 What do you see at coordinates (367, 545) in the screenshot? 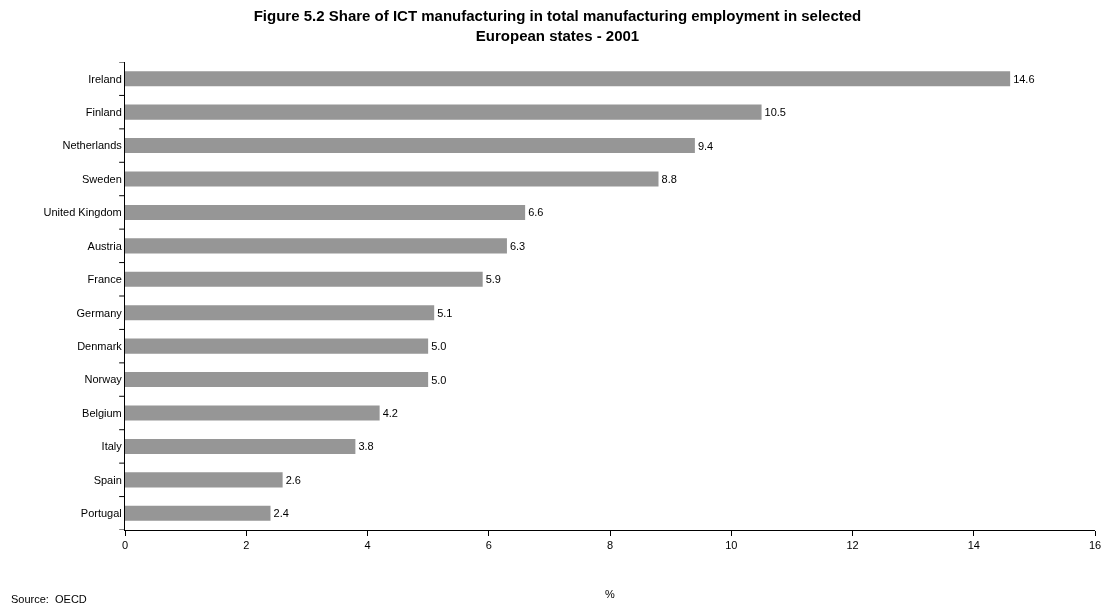
I see `x-tick-label: 4` at bounding box center [367, 545].